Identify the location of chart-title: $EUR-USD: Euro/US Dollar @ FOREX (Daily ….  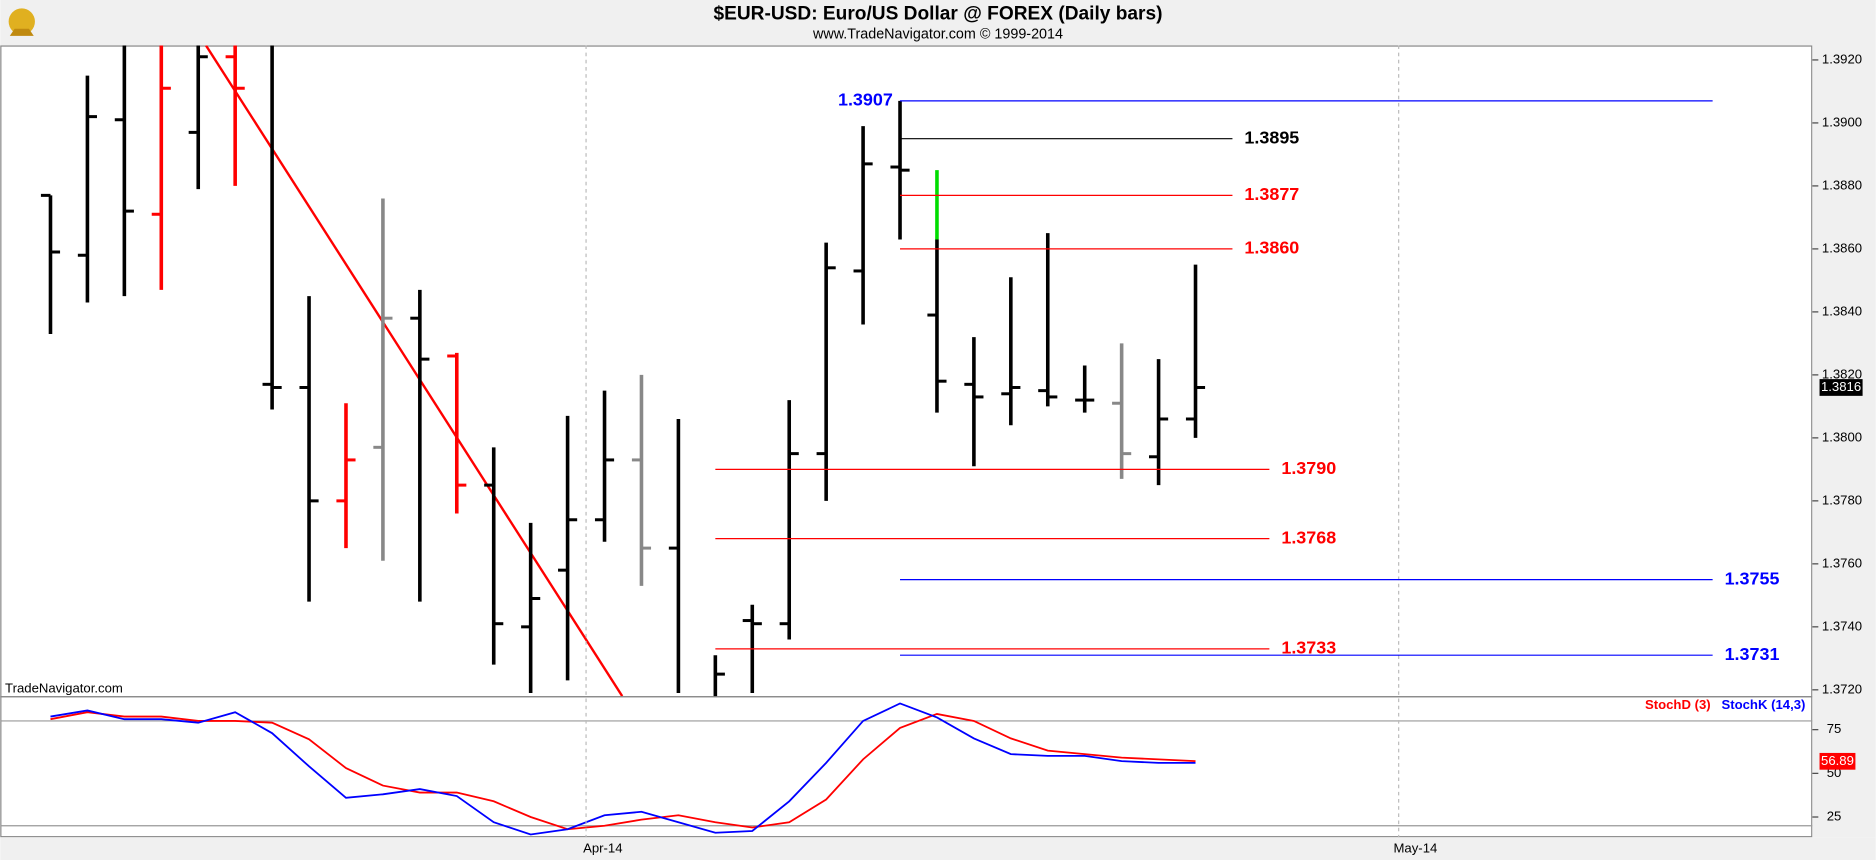
(937, 13).